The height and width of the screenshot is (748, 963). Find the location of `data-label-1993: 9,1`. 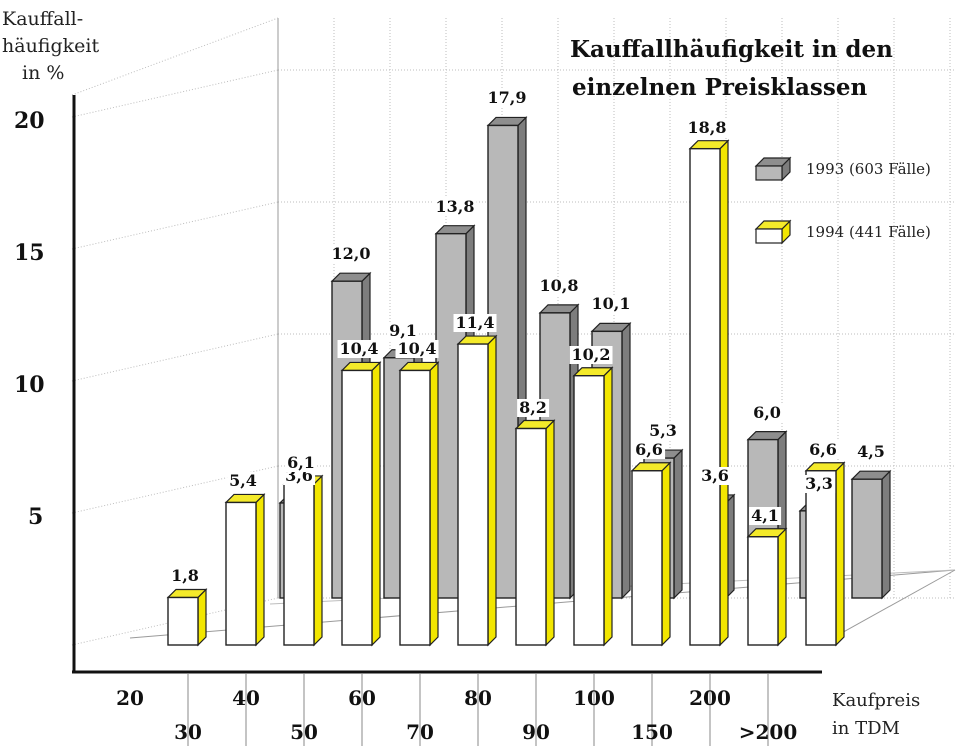

data-label-1993: 9,1 is located at coordinates (403, 330).